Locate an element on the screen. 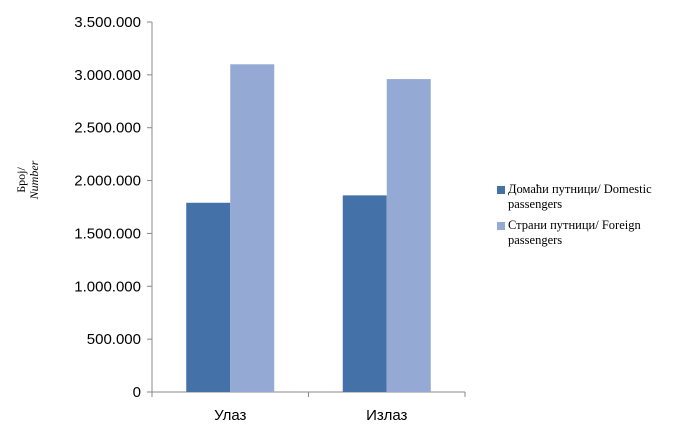 The height and width of the screenshot is (425, 699). legend-label-foreign: Страни путници/ Foreign passengers is located at coordinates (574, 232).